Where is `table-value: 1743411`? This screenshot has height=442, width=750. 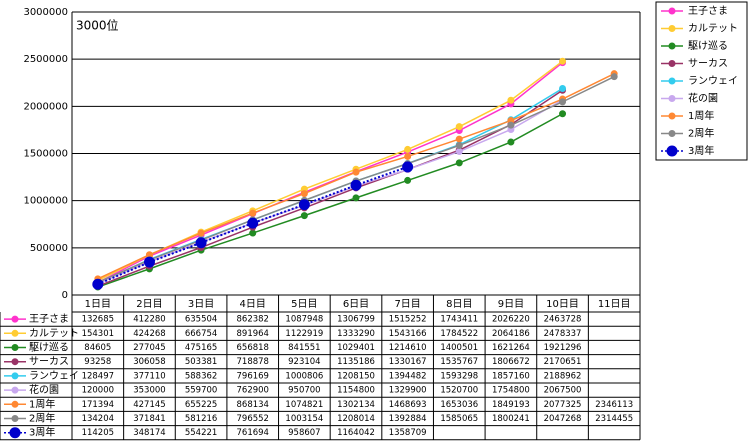
table-value: 1743411 is located at coordinates (459, 320).